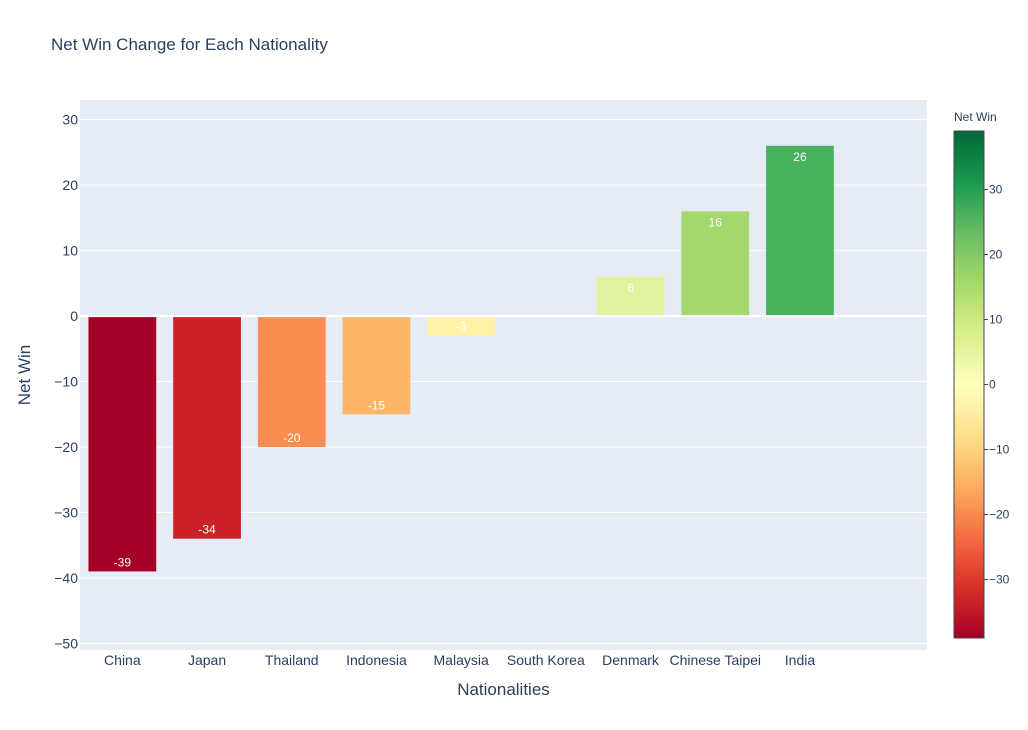 The width and height of the screenshot is (1028, 730). Describe the element at coordinates (975, 117) in the screenshot. I see `colorbar-title: Net Win` at that location.